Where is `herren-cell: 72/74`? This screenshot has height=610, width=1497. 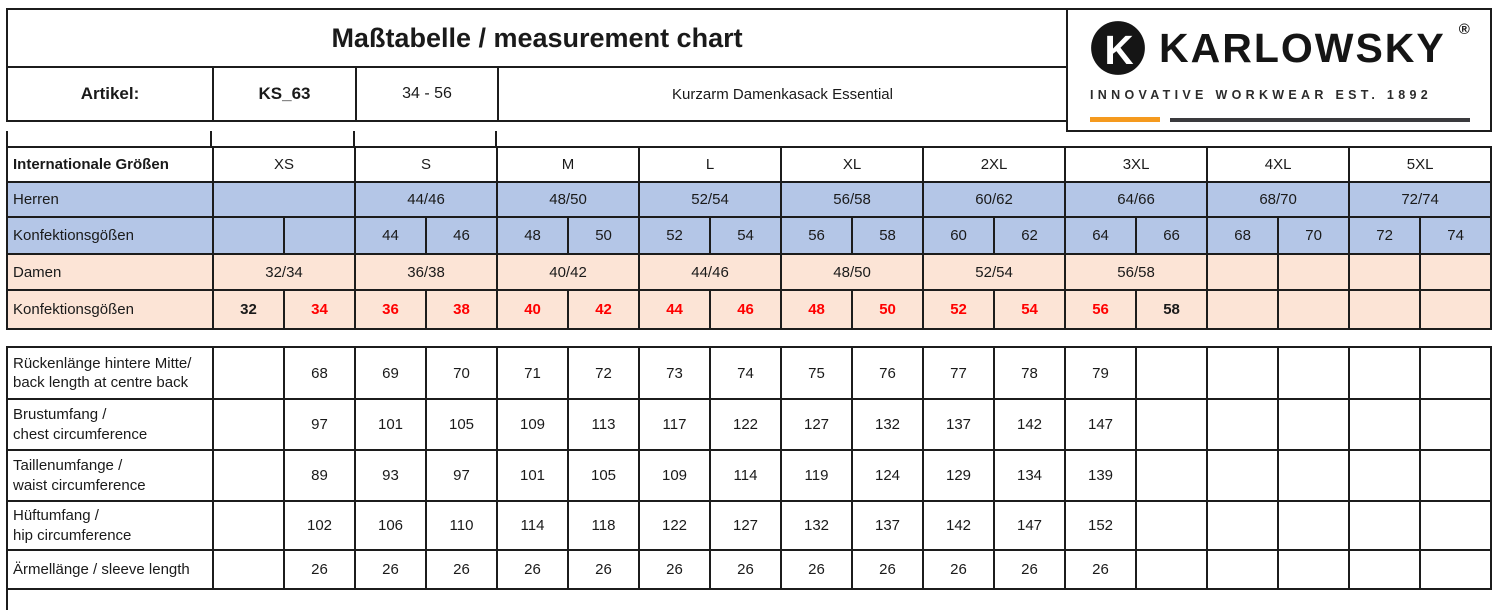
herren-cell: 72/74 is located at coordinates (1420, 199).